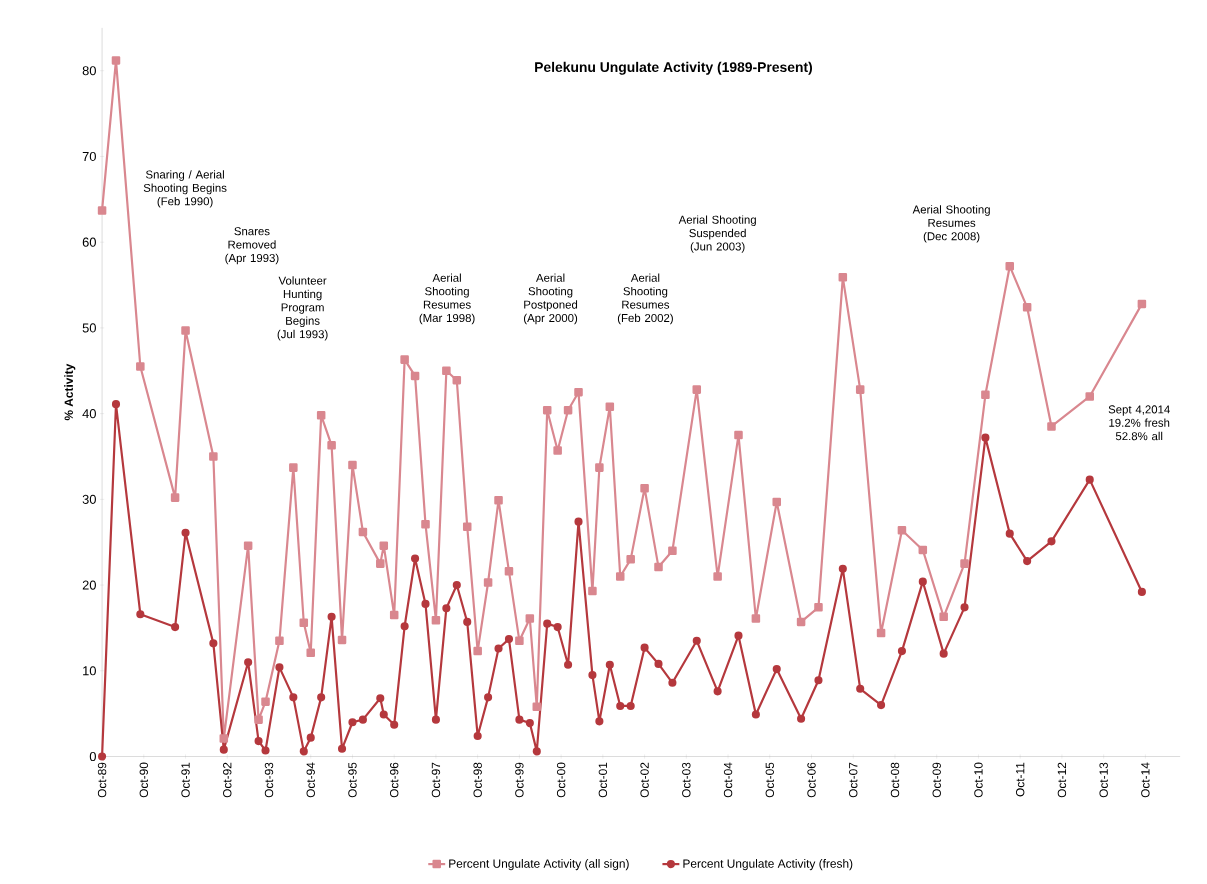 This screenshot has height=884, width=1207. What do you see at coordinates (227, 780) in the screenshot?
I see `x-tick-label: Oct-92` at bounding box center [227, 780].